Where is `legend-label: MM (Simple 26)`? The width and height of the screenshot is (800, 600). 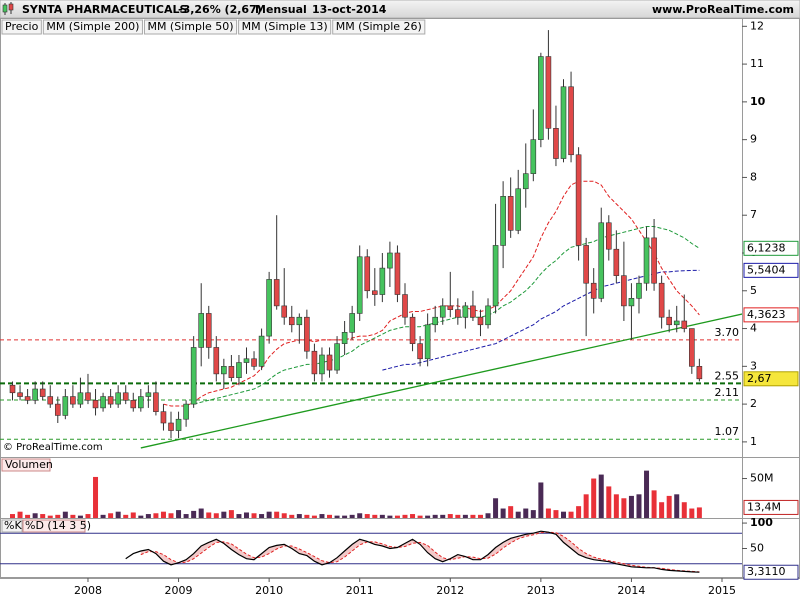
legend-label: MM (Simple 26) is located at coordinates (379, 26).